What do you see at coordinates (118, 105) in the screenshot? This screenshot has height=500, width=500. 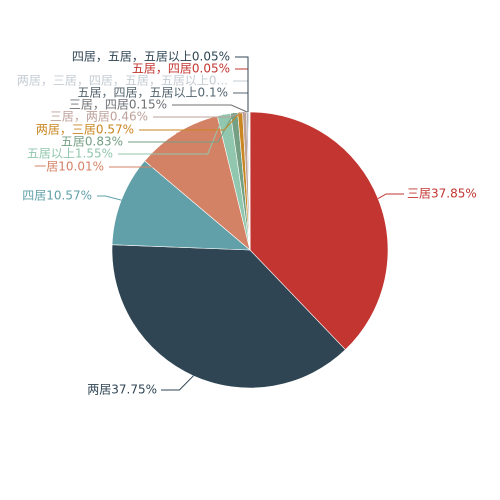 I see `pie-label-8: 三居，四居0.15%` at bounding box center [118, 105].